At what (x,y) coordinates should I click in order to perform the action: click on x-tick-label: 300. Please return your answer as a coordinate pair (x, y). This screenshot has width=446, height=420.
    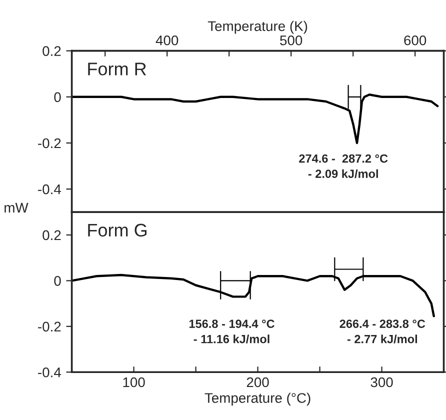
    Looking at the image, I should click on (381, 382).